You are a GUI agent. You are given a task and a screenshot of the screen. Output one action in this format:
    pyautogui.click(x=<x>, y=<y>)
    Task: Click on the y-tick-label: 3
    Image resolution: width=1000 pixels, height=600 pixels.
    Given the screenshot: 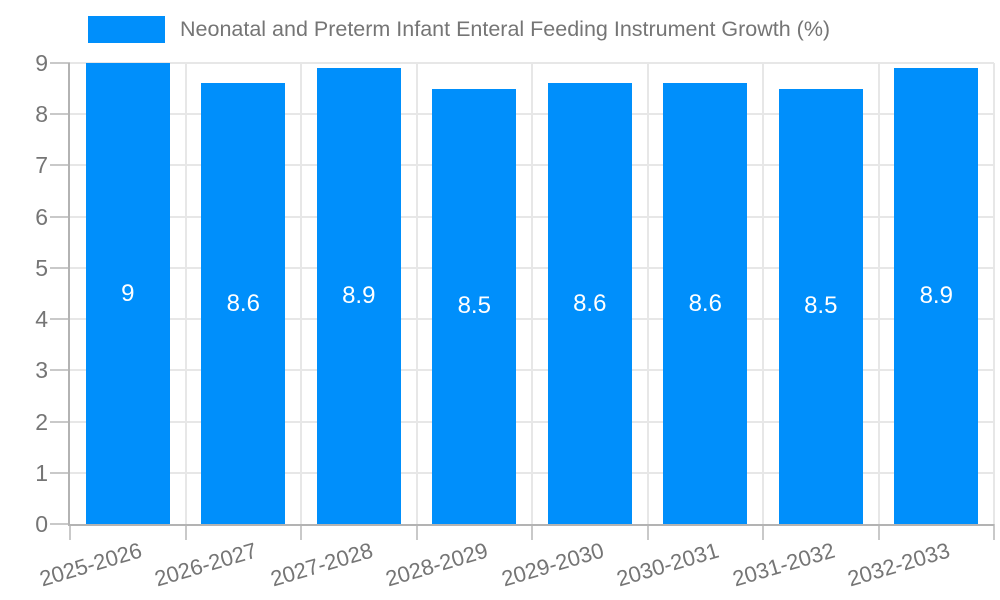 What is the action you would take?
    pyautogui.click(x=41, y=370)
    